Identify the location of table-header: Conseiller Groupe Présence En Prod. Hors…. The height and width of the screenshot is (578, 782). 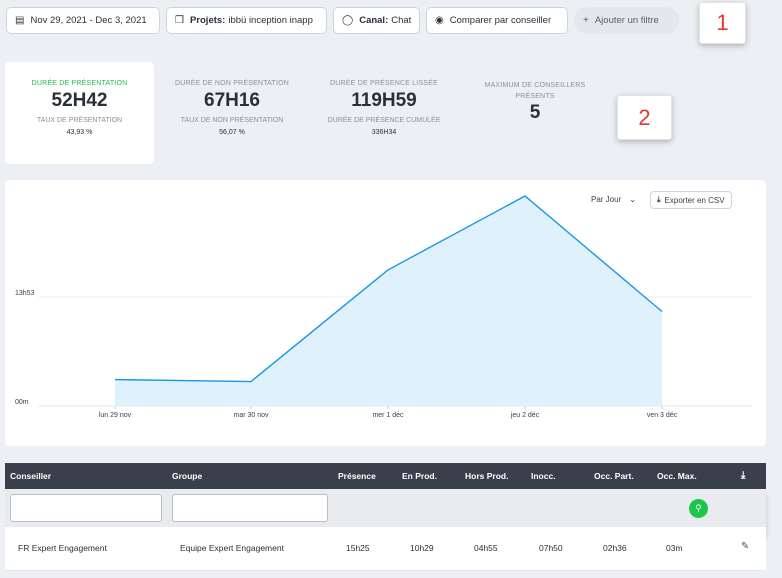
(385, 476).